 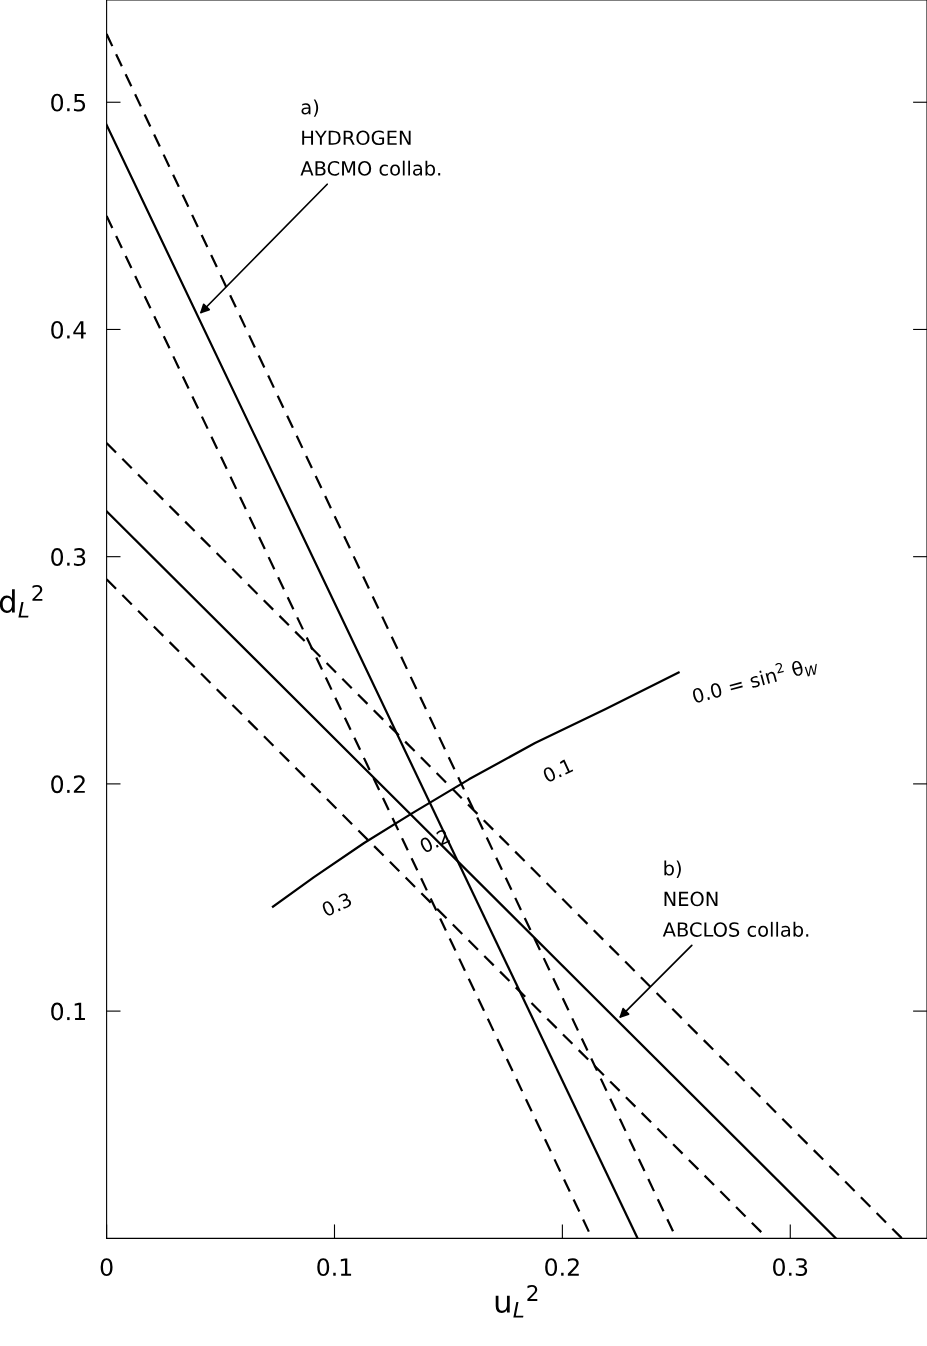 I want to click on x-tick-label: 0, so click(x=106, y=1267).